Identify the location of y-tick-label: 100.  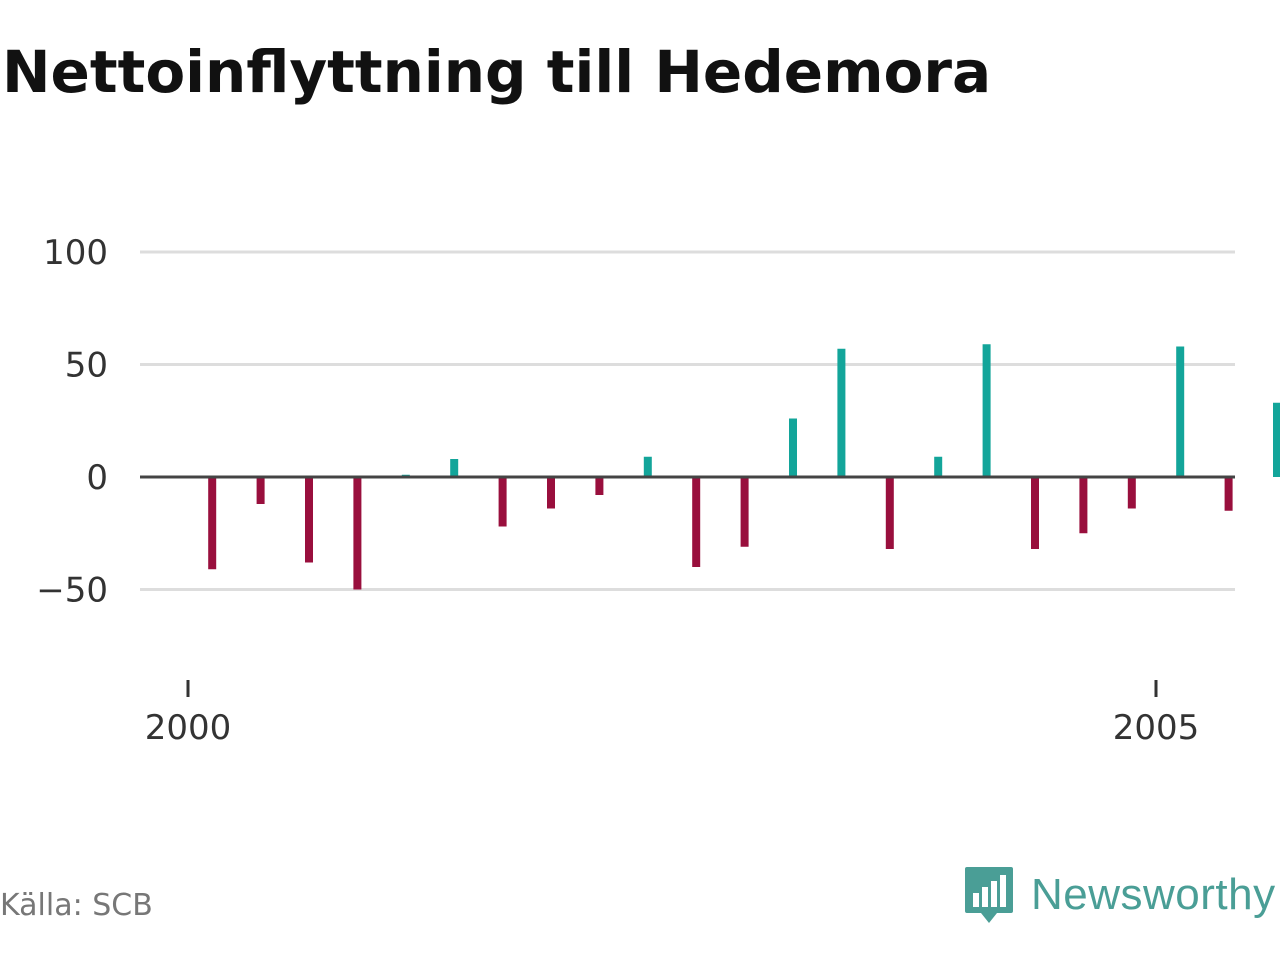
(75, 253).